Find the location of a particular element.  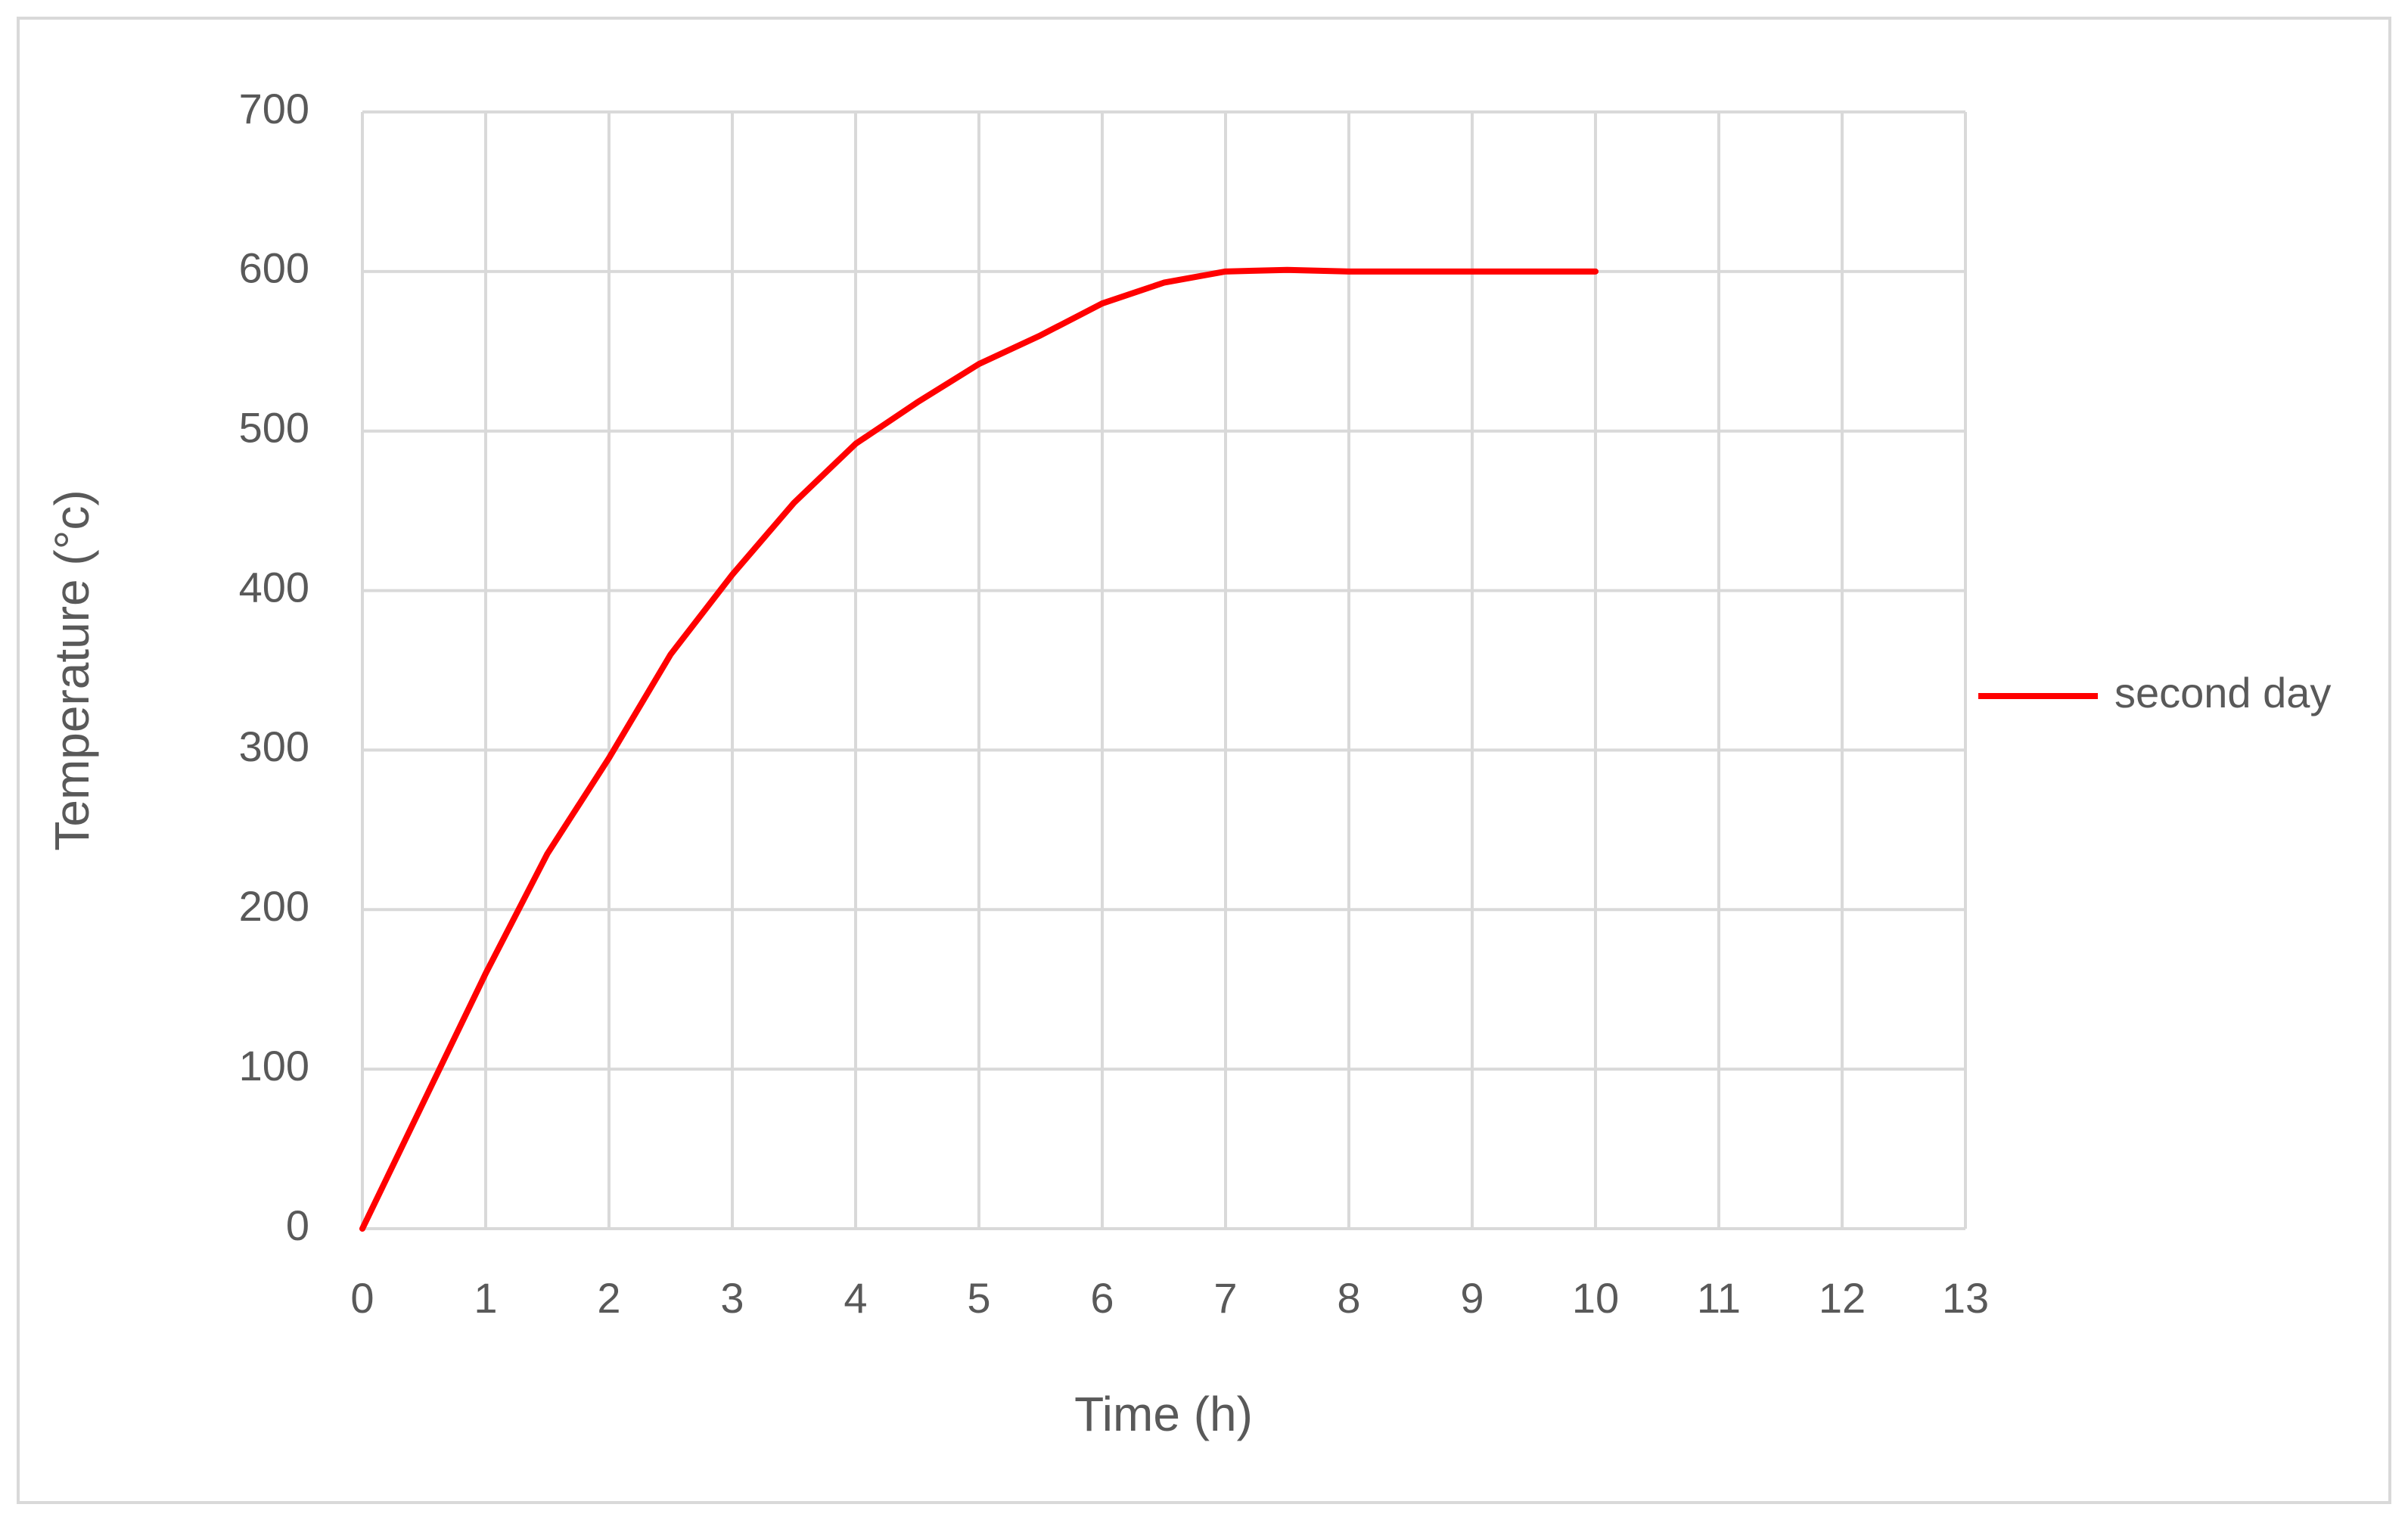

x-tick-label: 10 is located at coordinates (1595, 1298).